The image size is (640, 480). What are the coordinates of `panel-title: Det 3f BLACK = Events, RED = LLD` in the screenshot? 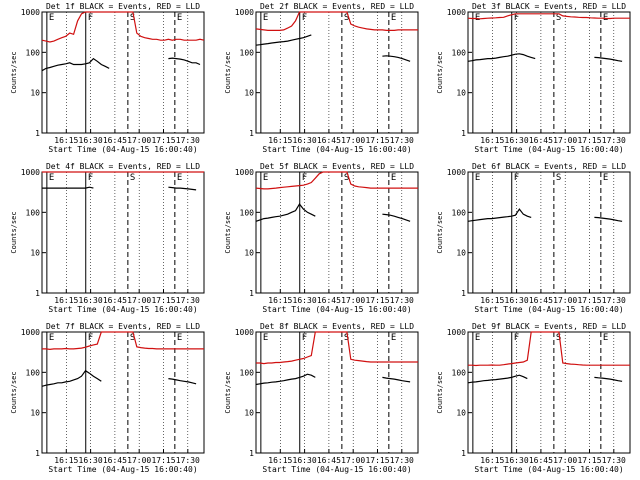 It's located at (549, 6).